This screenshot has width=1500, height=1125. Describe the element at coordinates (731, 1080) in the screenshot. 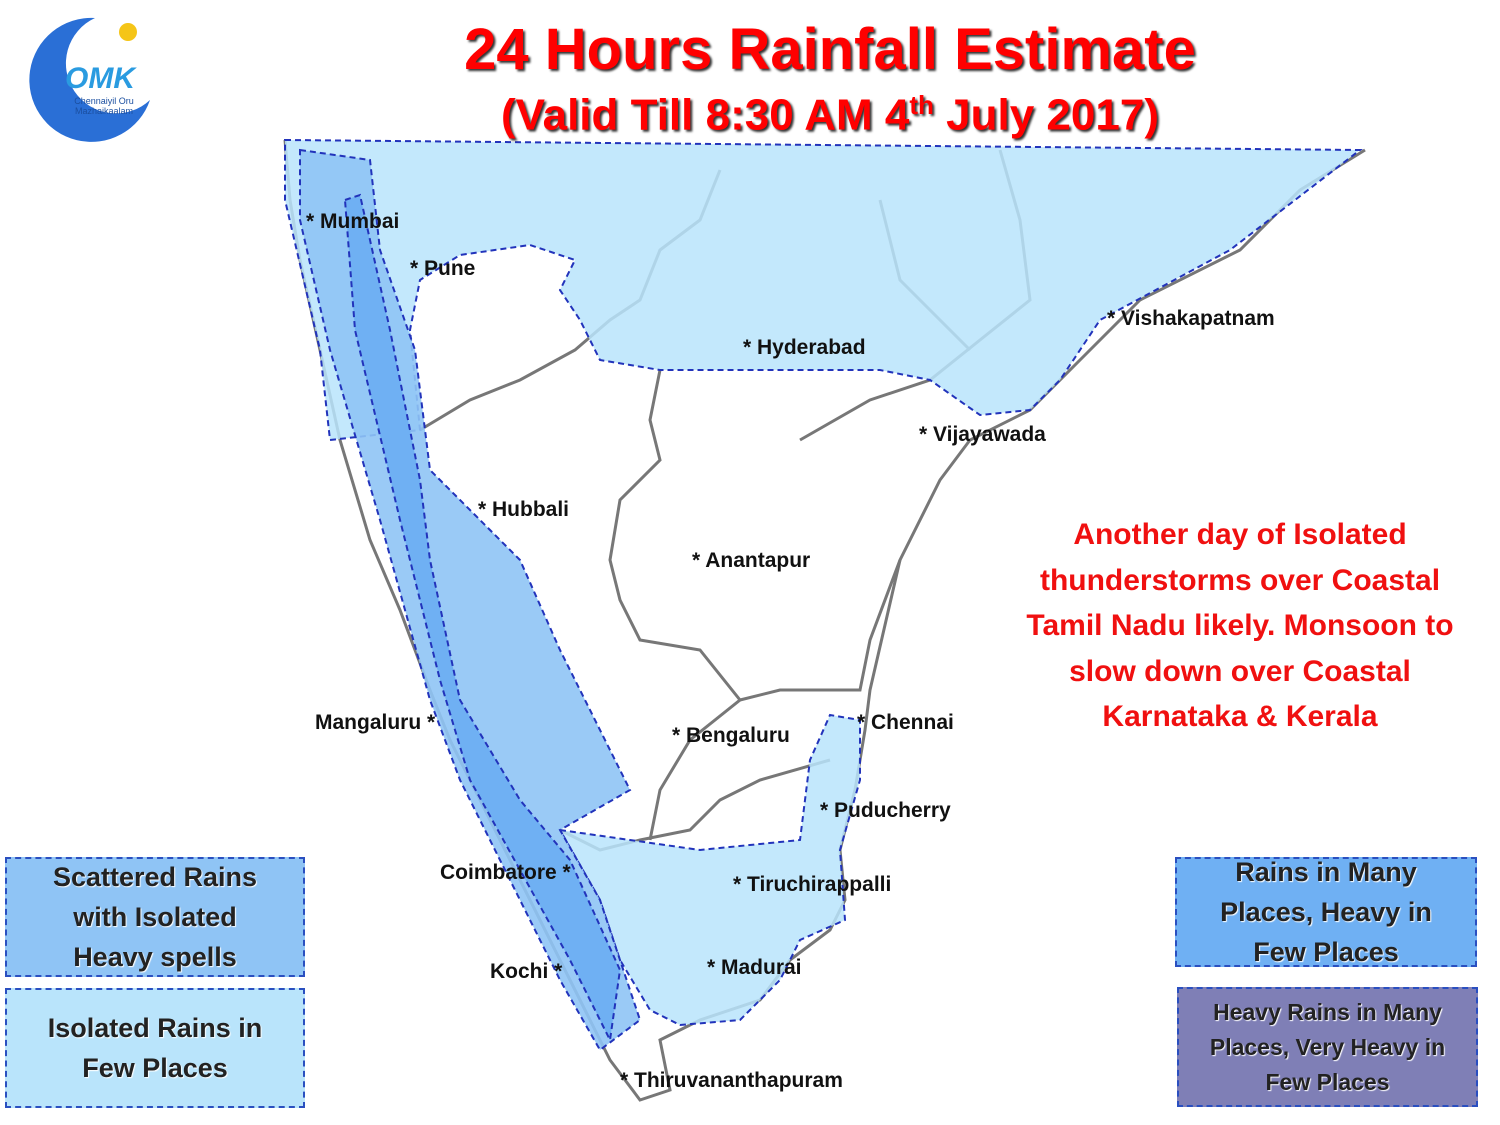

I see `city-label: * Thiruvananthapuram` at that location.